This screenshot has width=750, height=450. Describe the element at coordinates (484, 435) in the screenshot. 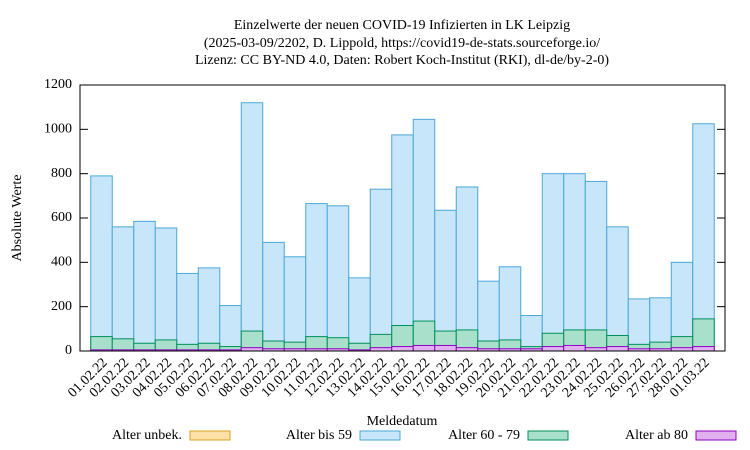

I see `legend-label: Alter 60 - 79` at that location.